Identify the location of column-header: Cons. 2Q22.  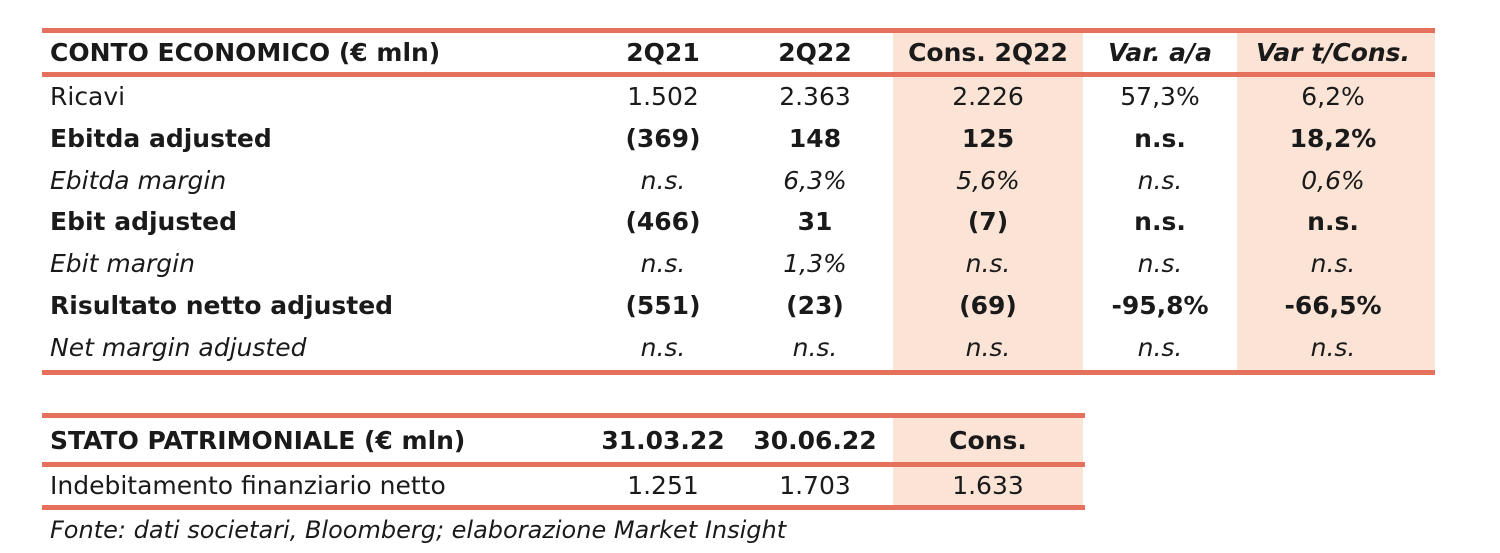
(988, 52).